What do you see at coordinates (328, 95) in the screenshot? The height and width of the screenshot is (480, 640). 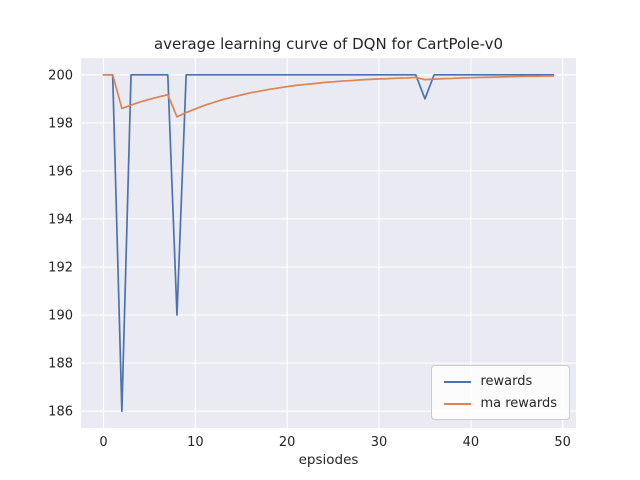 I see `series-line-ma-rewards` at bounding box center [328, 95].